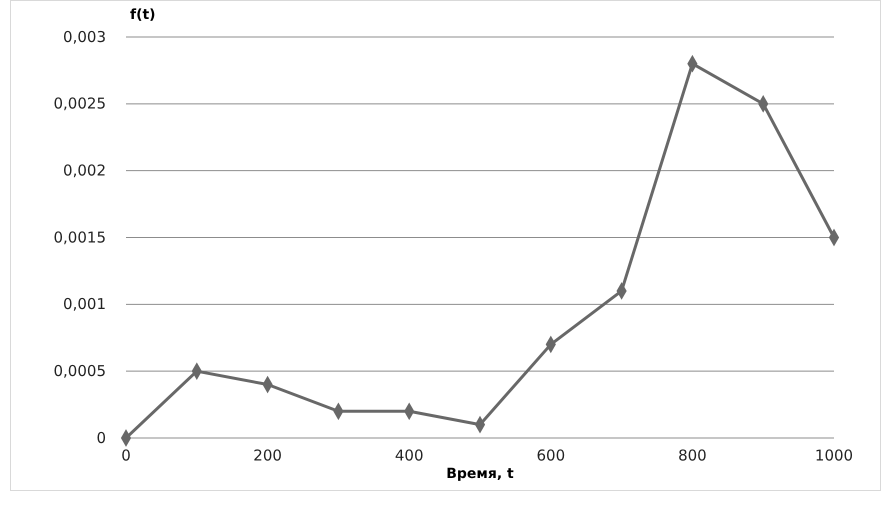  Describe the element at coordinates (84, 170) in the screenshot. I see `y-tick-label: 0,002` at that location.